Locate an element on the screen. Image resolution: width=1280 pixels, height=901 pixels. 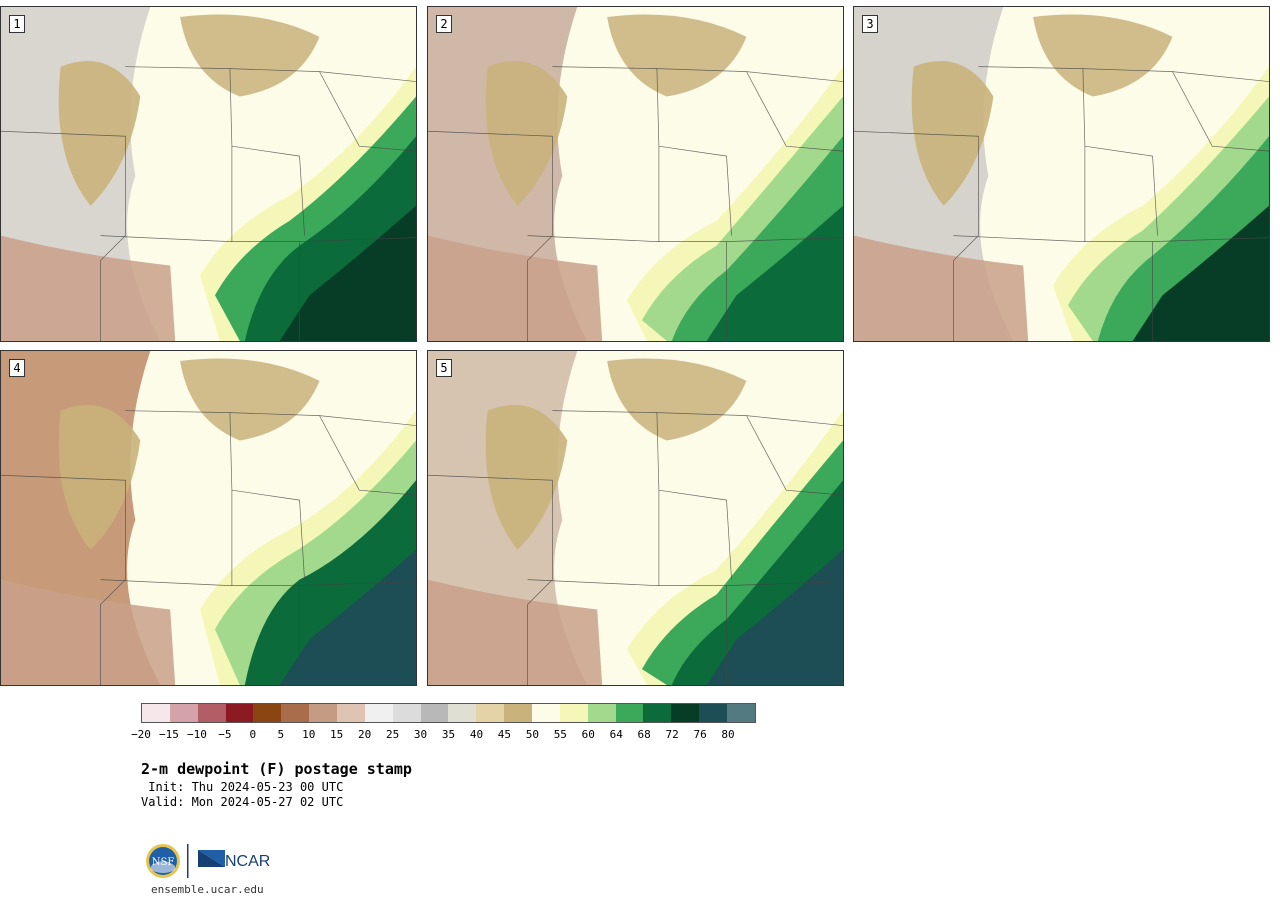
postage-stamp-panel-1: 1 is located at coordinates (208, 174).